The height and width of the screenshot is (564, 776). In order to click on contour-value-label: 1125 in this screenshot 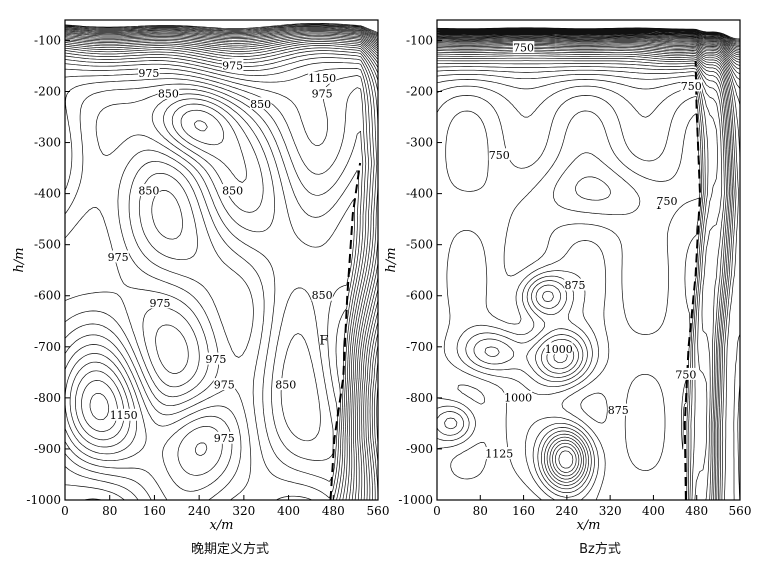, I will do `click(499, 454)`.